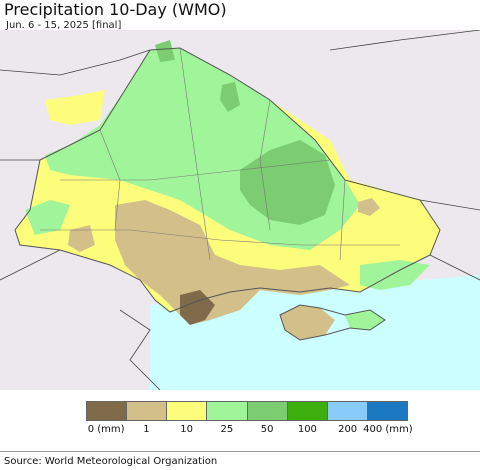 The image size is (480, 470). Describe the element at coordinates (240, 451) in the screenshot. I see `footer-divider` at that location.